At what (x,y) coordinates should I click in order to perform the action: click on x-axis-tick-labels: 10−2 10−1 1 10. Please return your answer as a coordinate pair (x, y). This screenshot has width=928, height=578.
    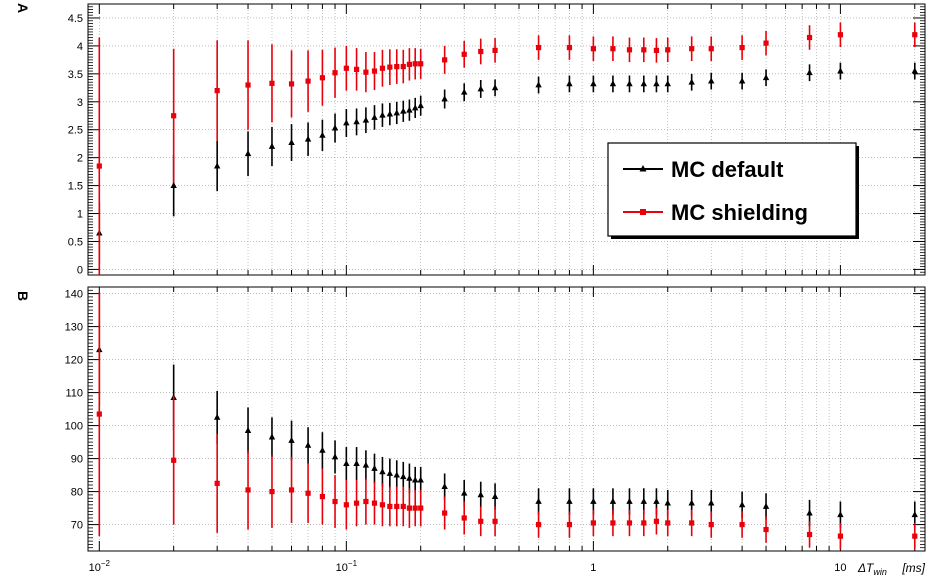
    Looking at the image, I should click on (468, 566).